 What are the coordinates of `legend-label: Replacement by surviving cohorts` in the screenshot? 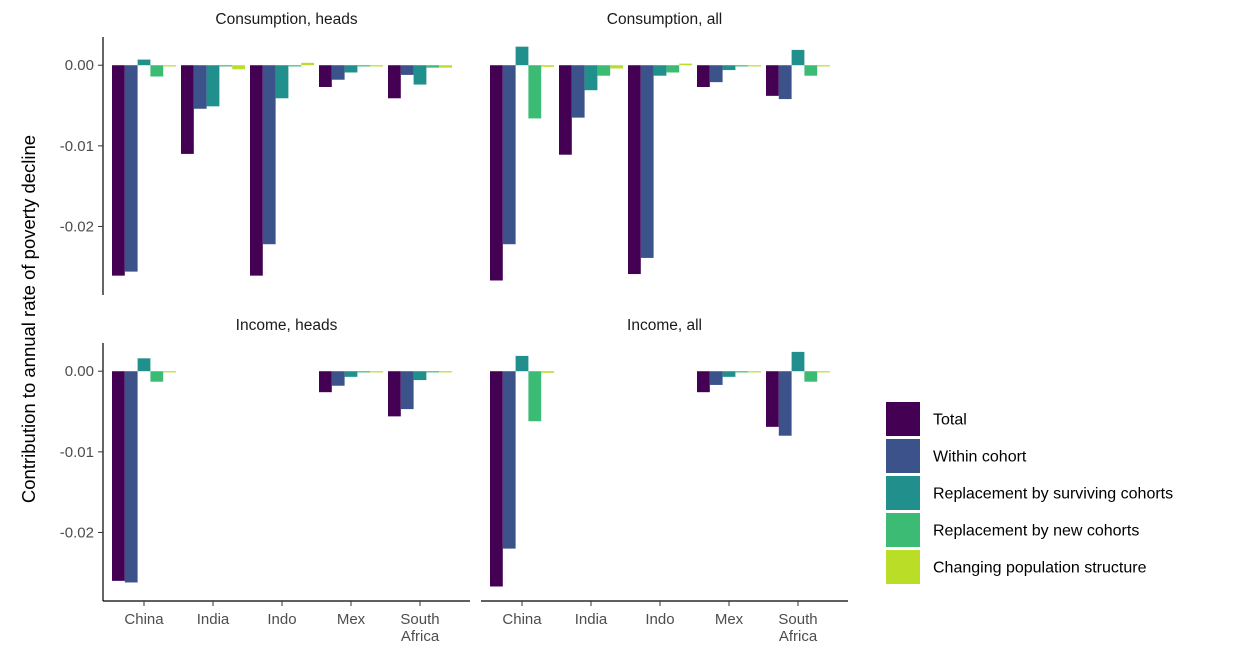 It's located at (1053, 494).